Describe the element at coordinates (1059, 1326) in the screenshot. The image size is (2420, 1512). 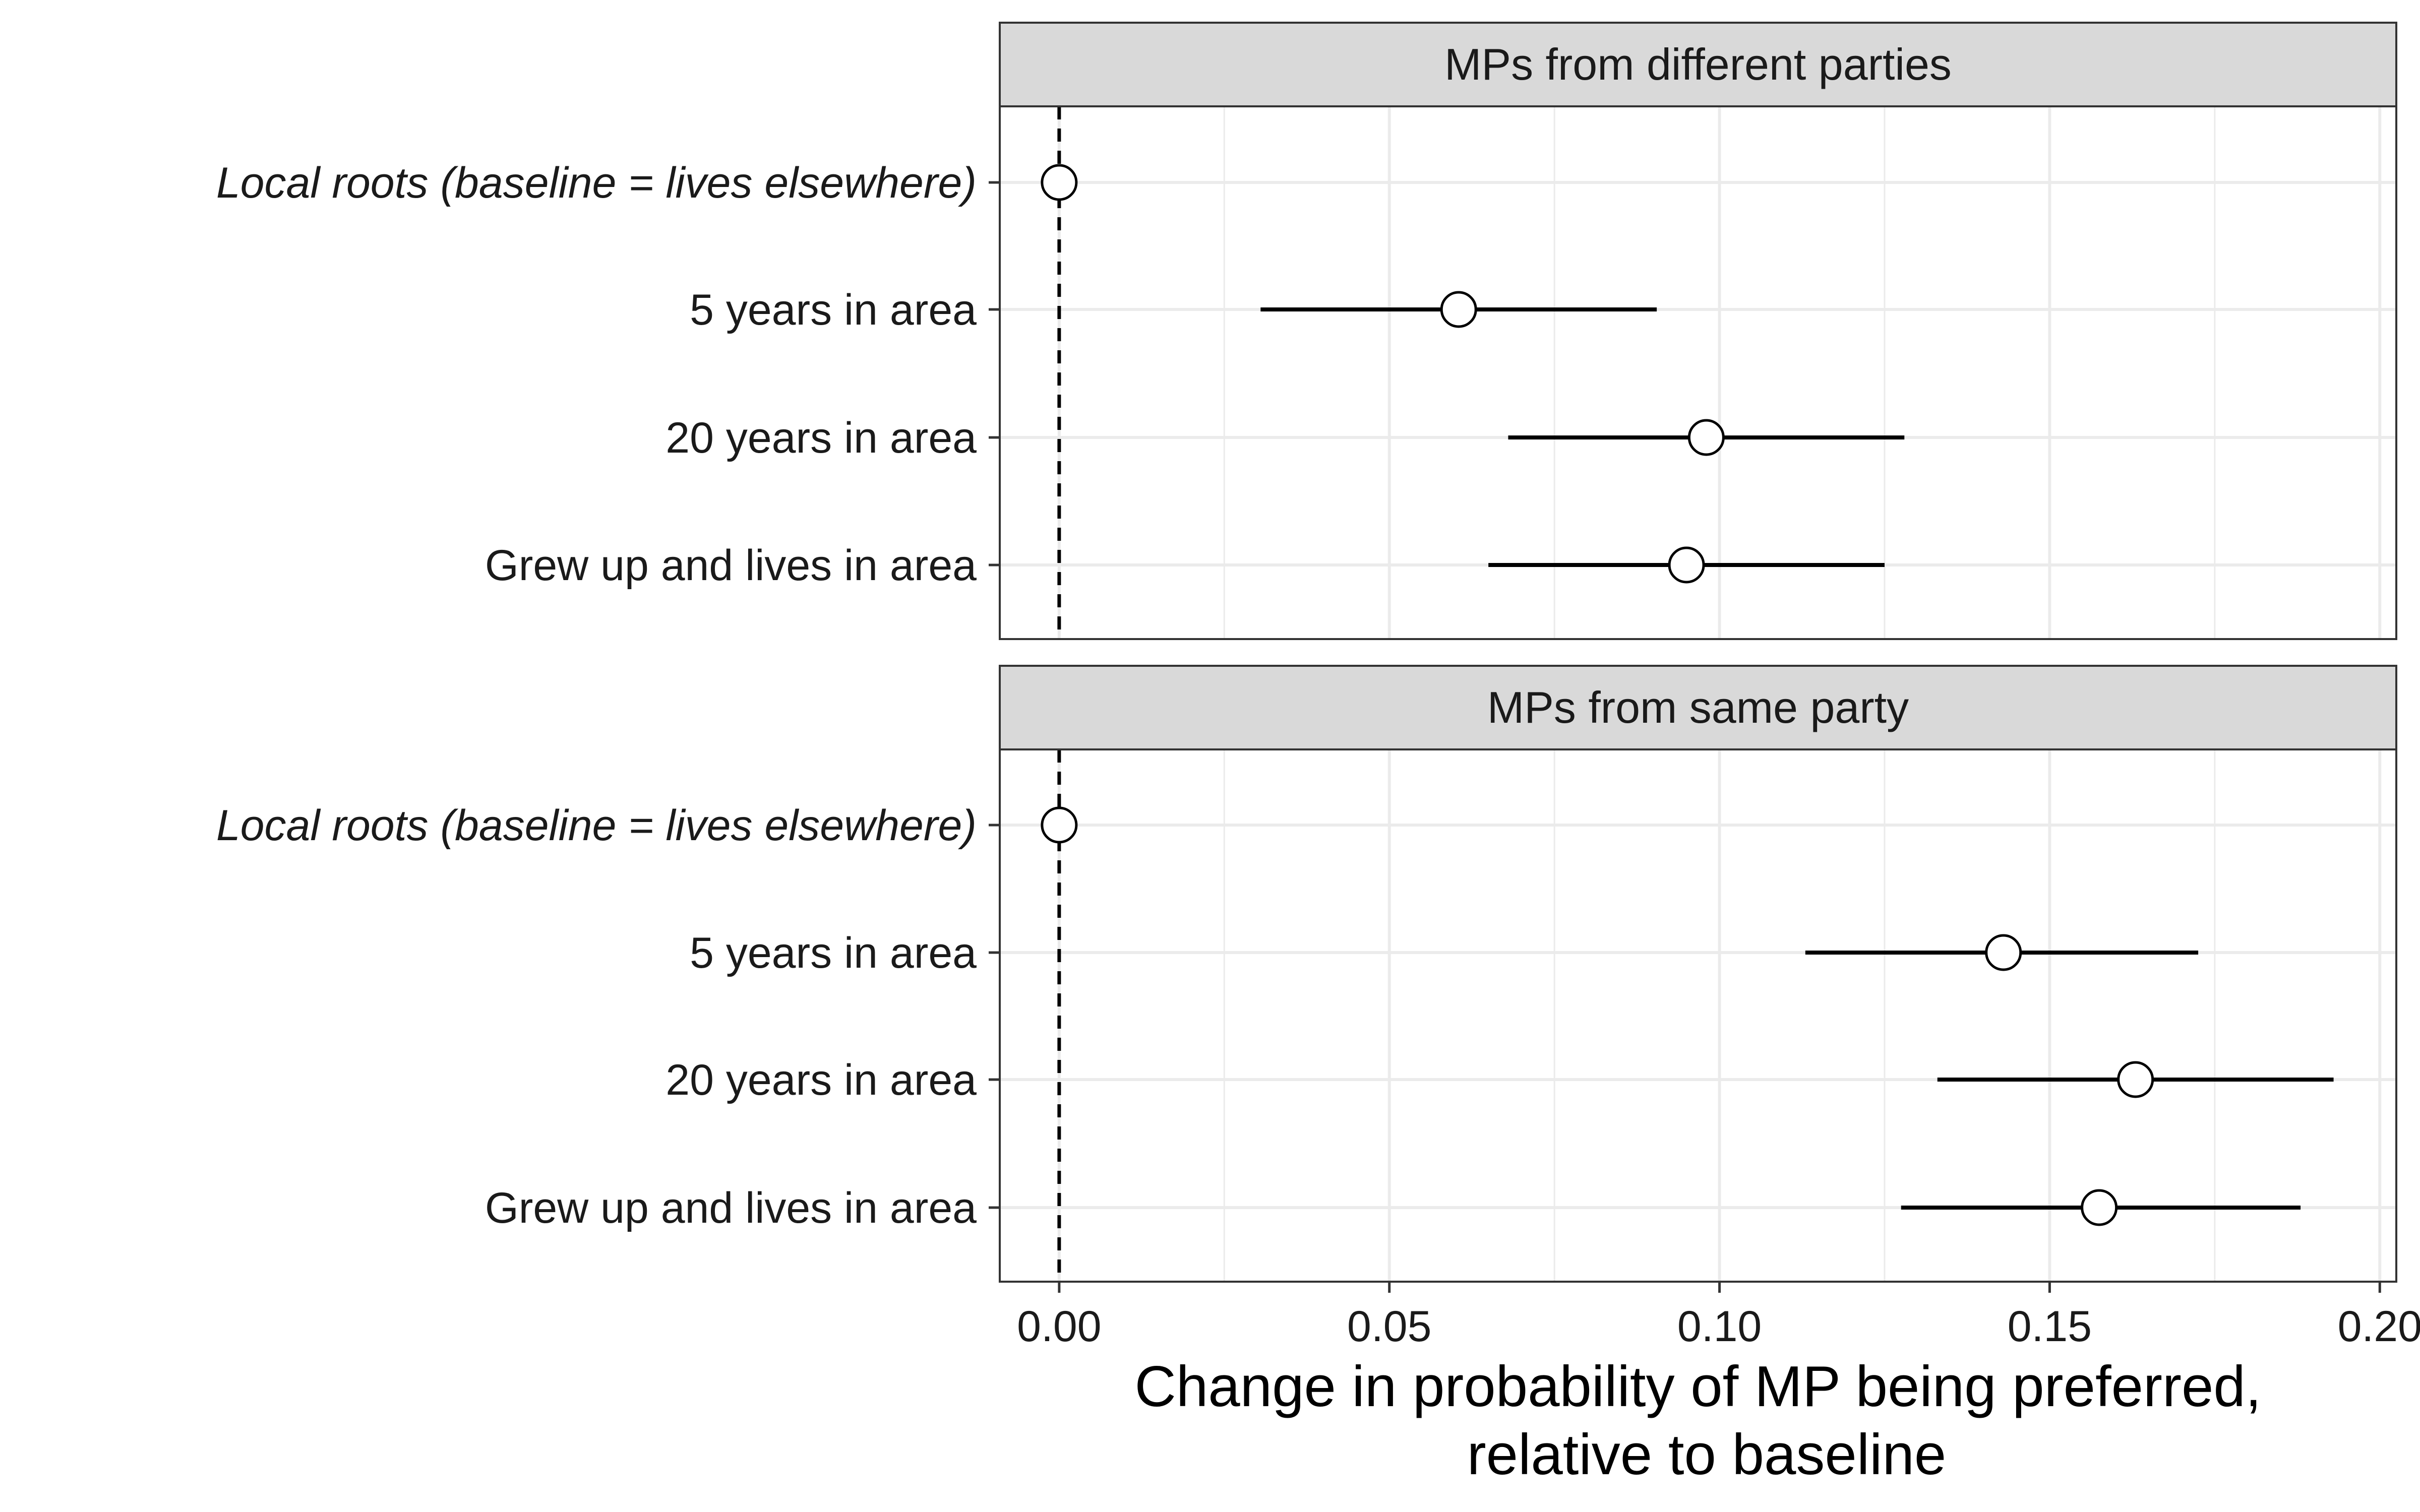
I see `x-tick-label: 0.00` at that location.